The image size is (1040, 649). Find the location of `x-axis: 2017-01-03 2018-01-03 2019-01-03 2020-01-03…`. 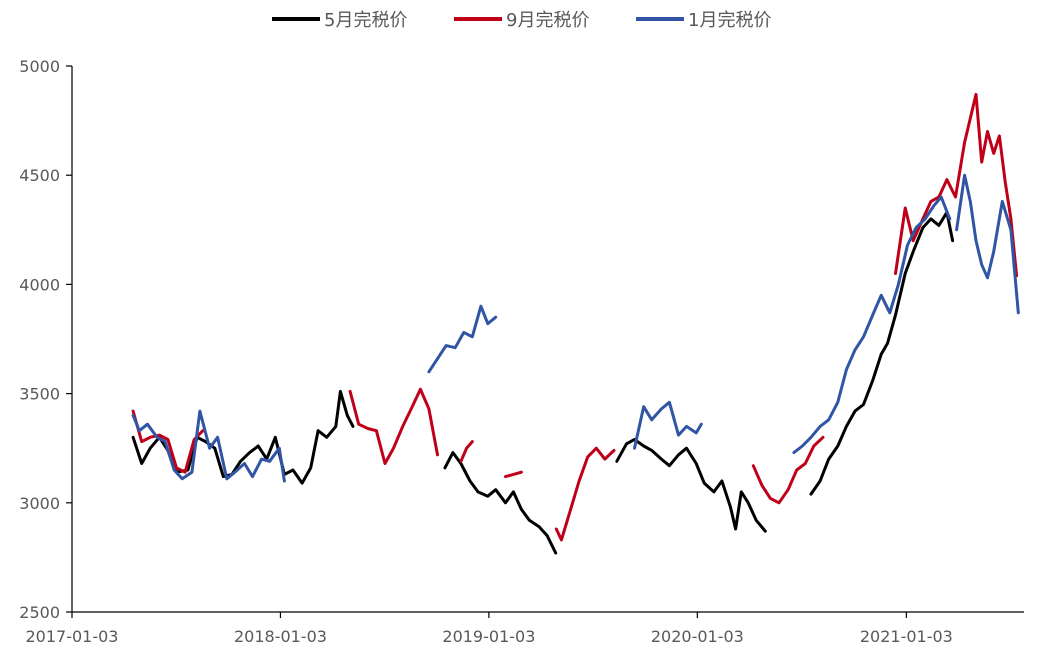

x-axis: 2017-01-03 2018-01-03 2019-01-03 2020-01-03… is located at coordinates (525, 628).